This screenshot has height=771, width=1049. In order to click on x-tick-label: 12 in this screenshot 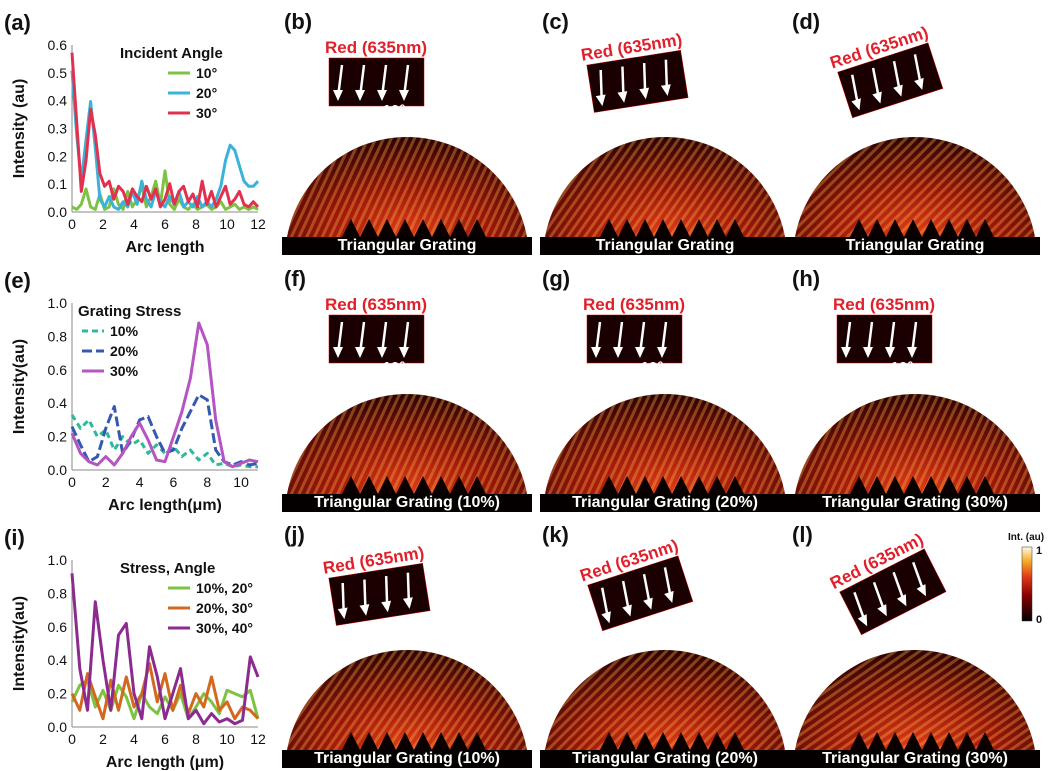, I will do `click(258, 739)`.